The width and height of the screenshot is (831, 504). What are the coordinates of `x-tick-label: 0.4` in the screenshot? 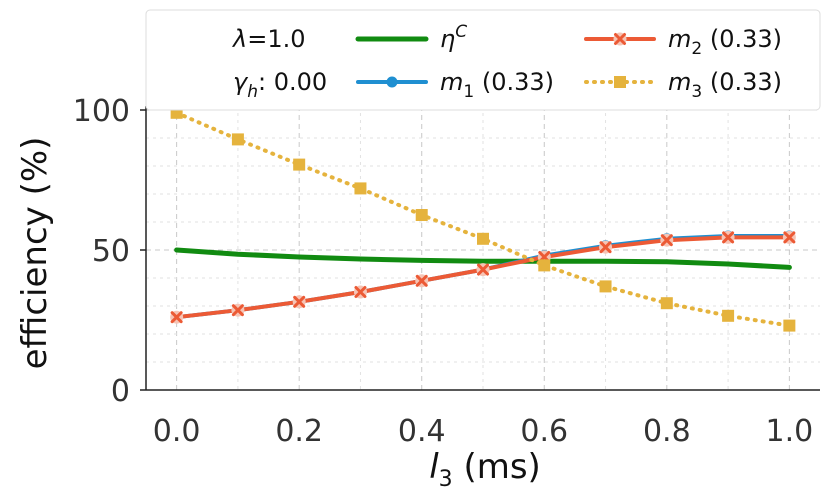 It's located at (422, 431).